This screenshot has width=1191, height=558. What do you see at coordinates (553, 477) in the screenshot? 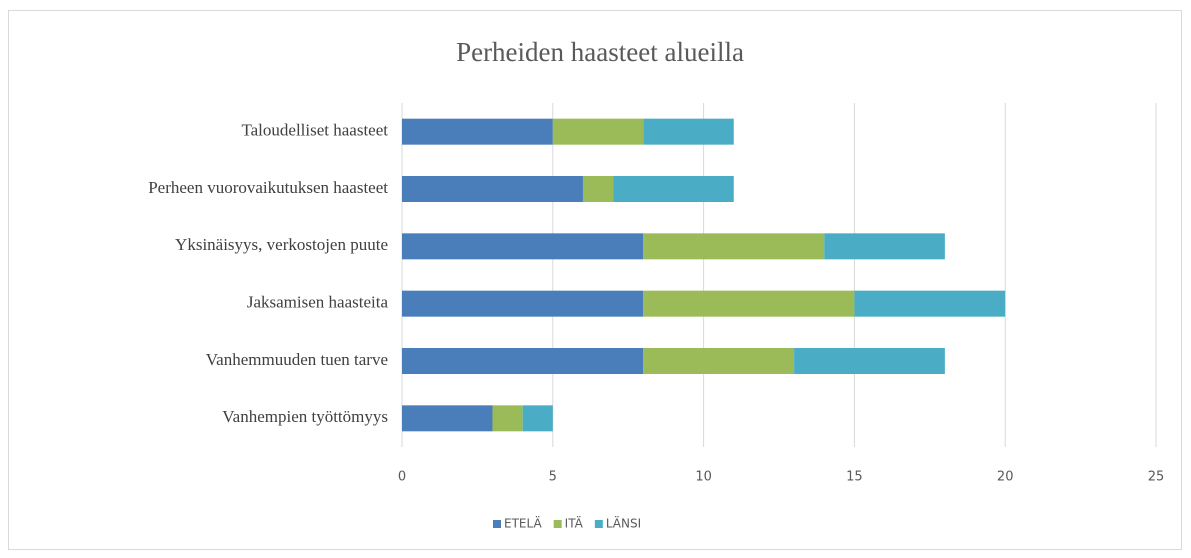
I see `x-tick-label: 5` at bounding box center [553, 477].